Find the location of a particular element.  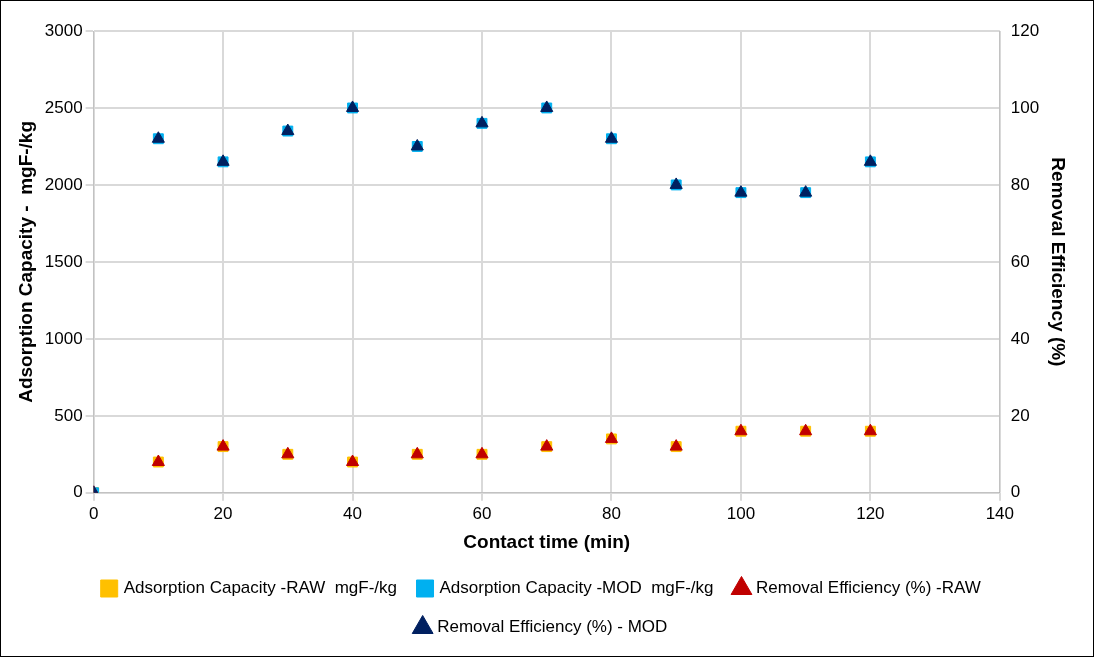

legend-label: Removal Efficiency (%) -RAW is located at coordinates (868, 588).